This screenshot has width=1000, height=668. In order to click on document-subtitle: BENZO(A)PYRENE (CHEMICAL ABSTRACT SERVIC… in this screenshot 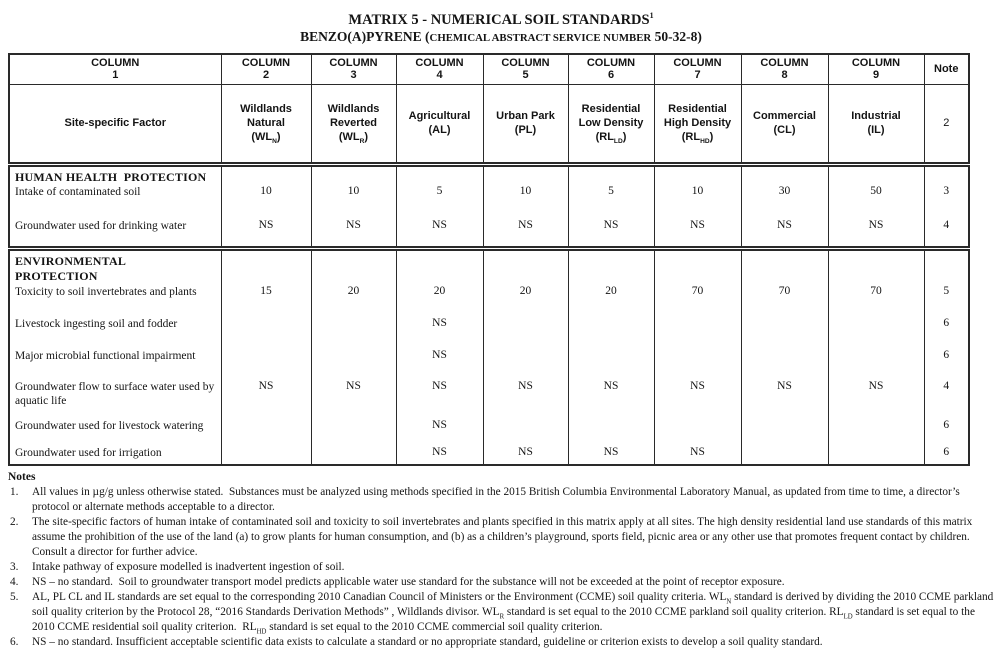, I will do `click(501, 36)`.